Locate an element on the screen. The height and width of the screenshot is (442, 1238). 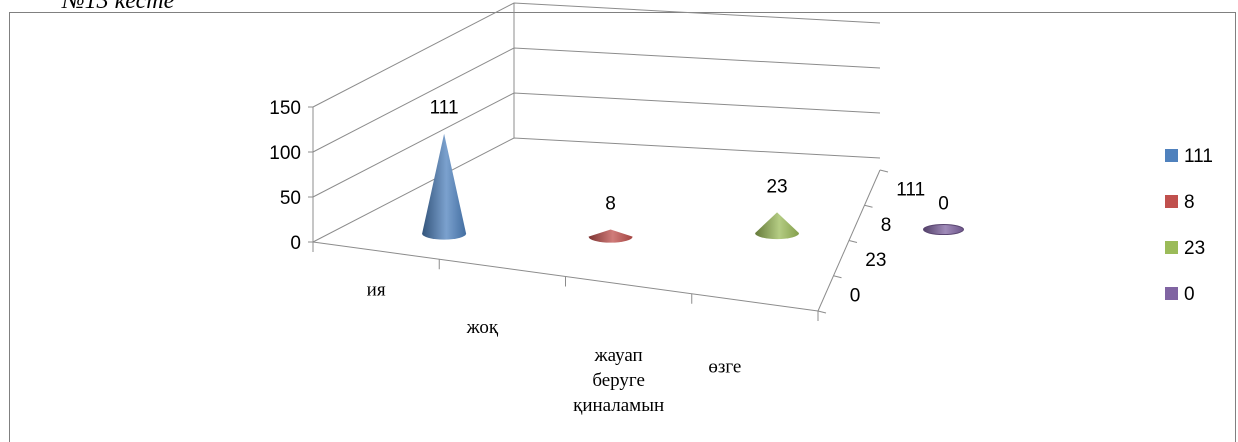
table-caption: №13 кесте is located at coordinates (118, 7).